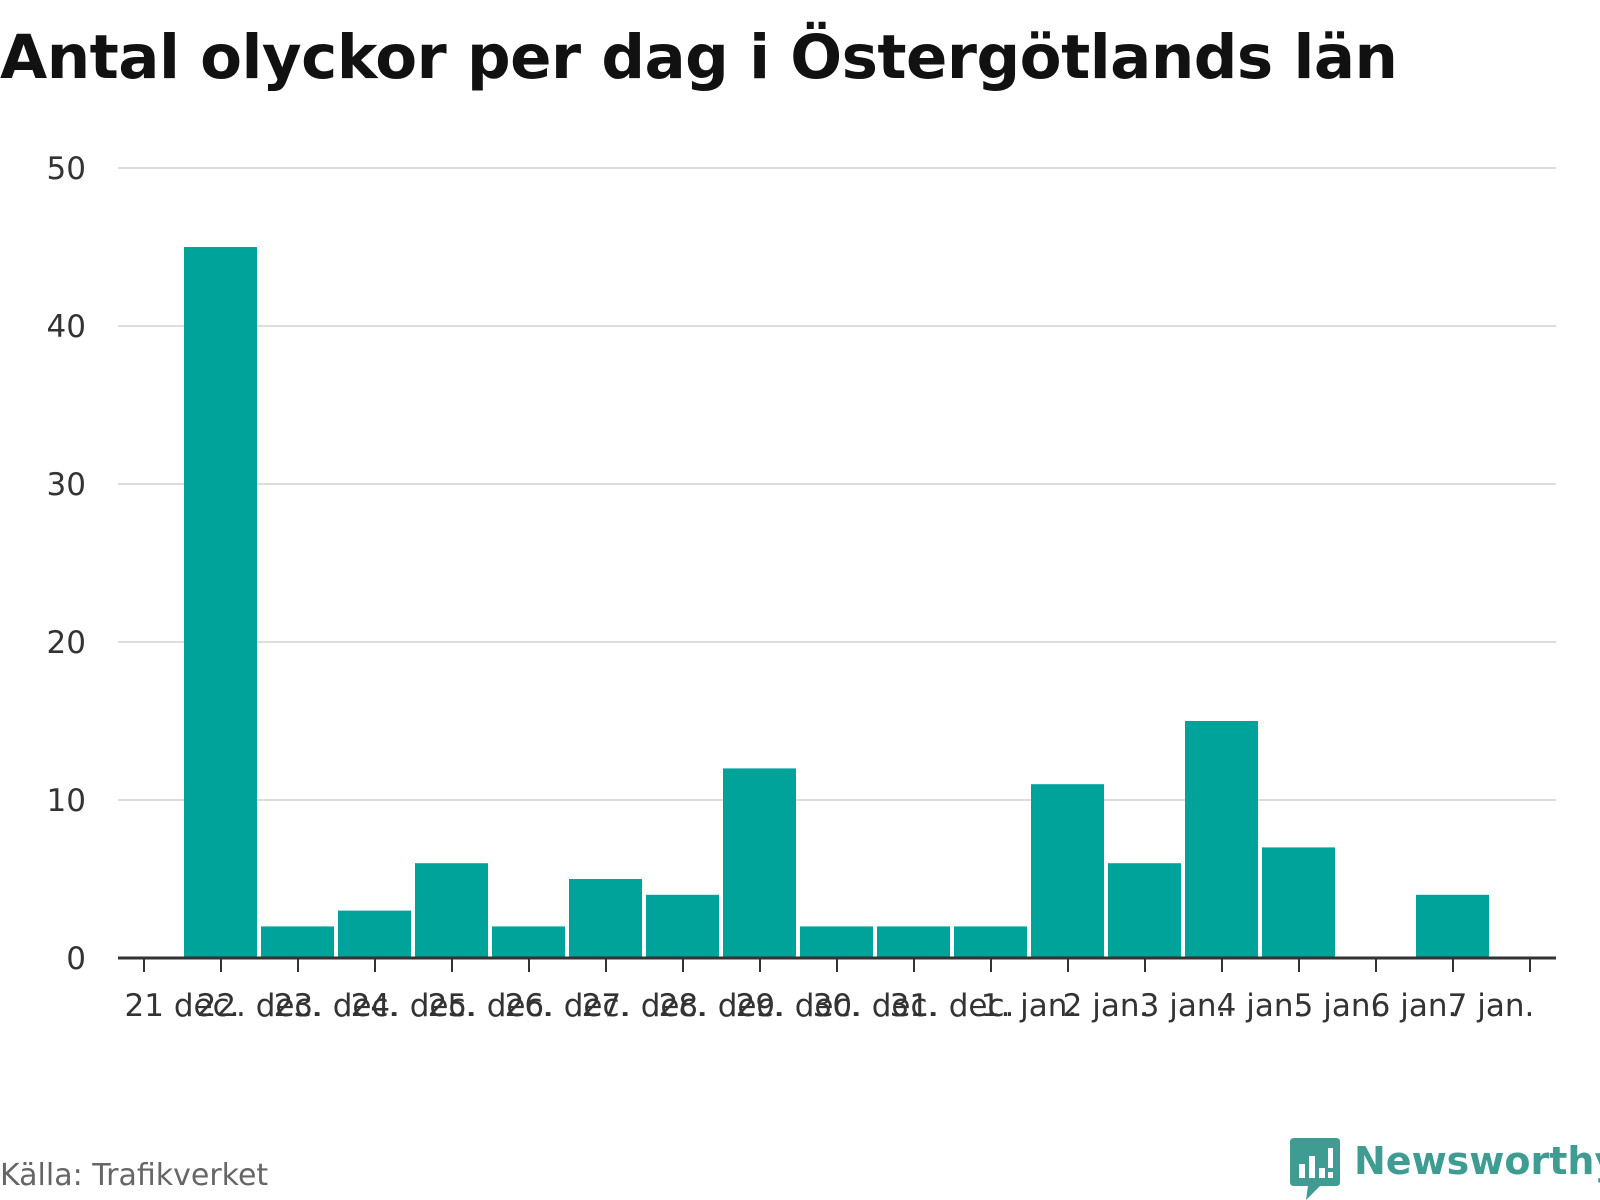  What do you see at coordinates (1260, 1006) in the screenshot?
I see `x-tick-label: 4 jan.` at bounding box center [1260, 1006].